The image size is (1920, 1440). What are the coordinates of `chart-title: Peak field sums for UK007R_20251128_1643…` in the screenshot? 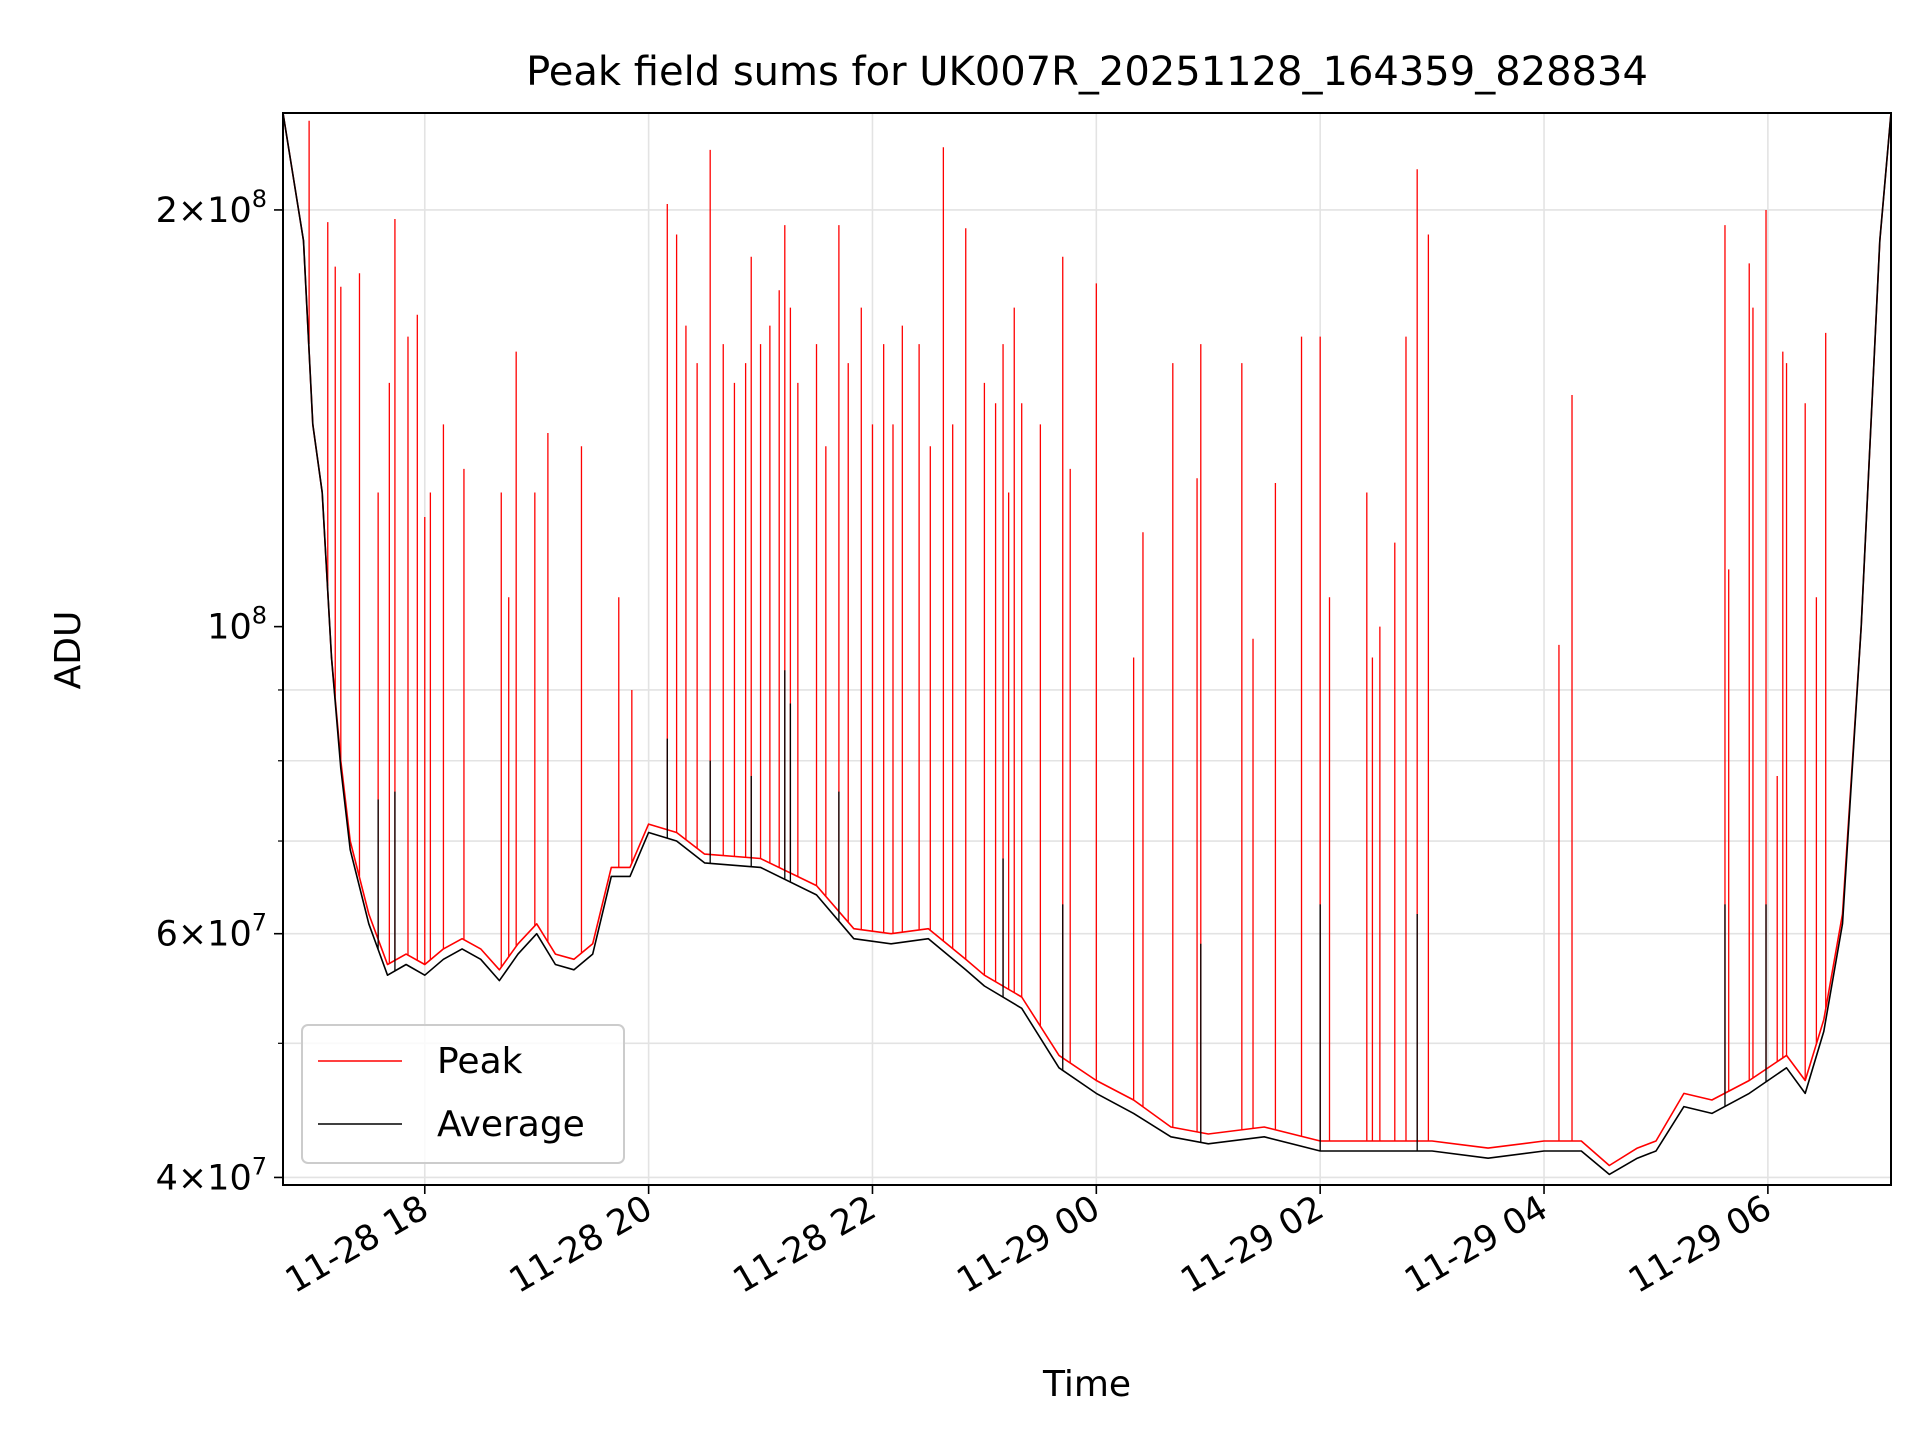 It's located at (1087, 72).